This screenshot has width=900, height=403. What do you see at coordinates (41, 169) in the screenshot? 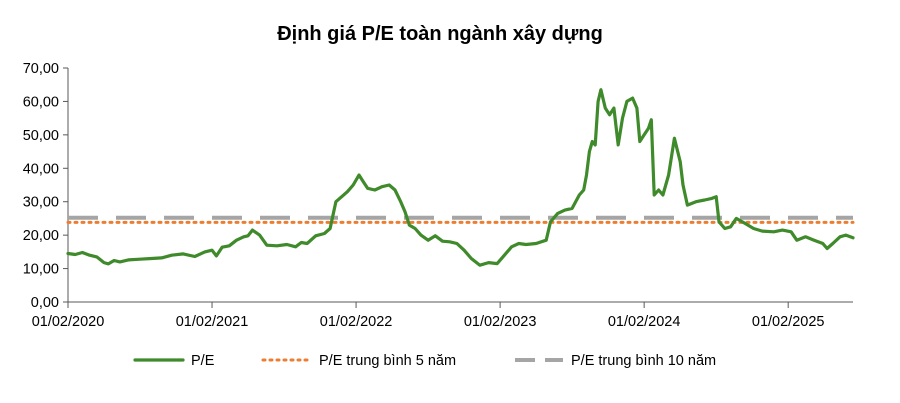
I see `y-tick-label: 40,00` at bounding box center [41, 169].